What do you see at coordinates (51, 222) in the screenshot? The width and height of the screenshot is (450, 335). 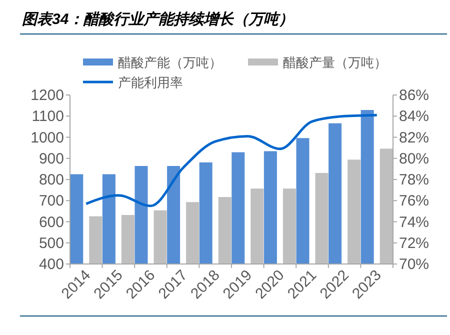 I see `y-tick-label: 600` at bounding box center [51, 222].